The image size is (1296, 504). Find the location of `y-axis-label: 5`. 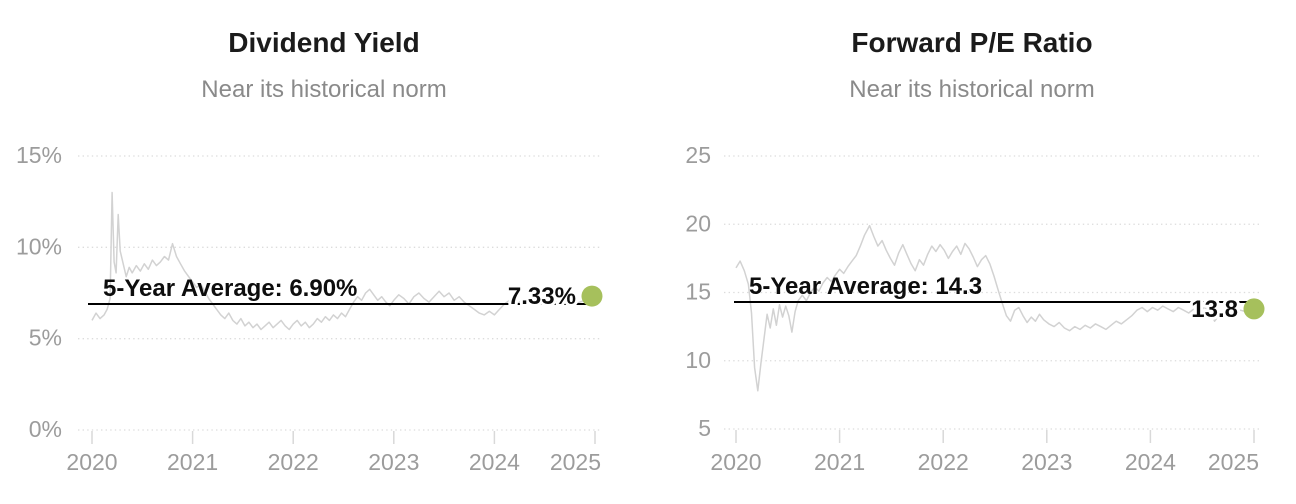

y-axis-label: 5 is located at coordinates (704, 428).